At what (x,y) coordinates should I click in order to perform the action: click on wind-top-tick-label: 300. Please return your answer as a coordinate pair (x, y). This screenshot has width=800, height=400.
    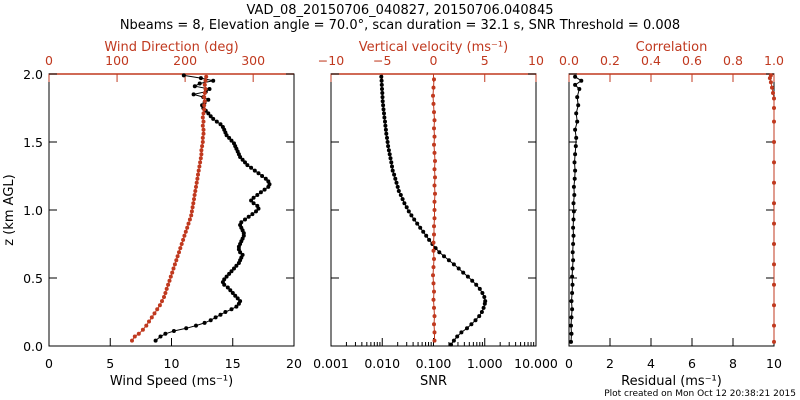
    Looking at the image, I should click on (253, 60).